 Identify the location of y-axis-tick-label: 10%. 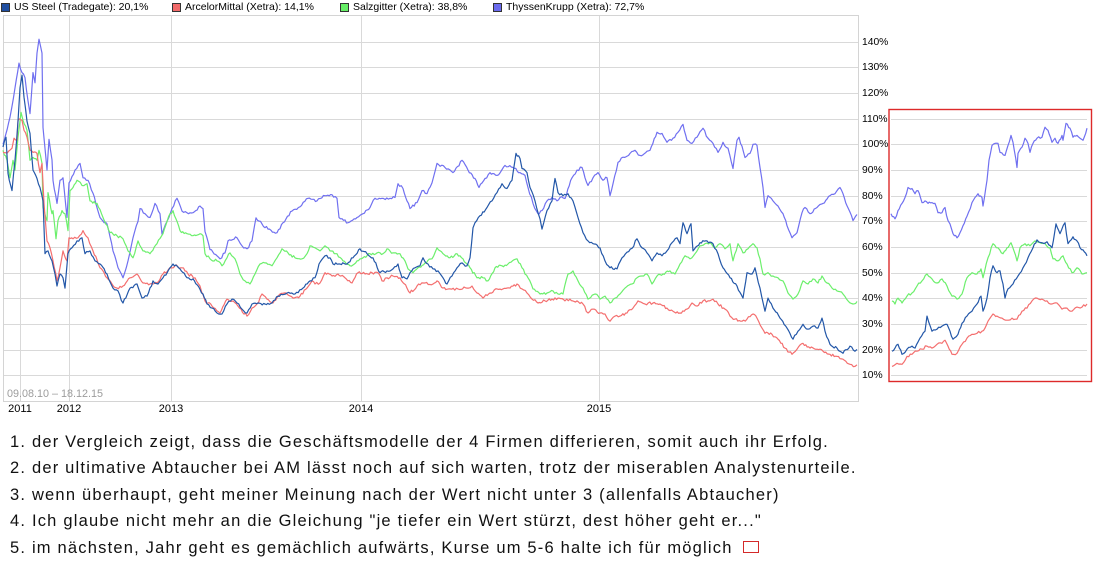
(872, 376).